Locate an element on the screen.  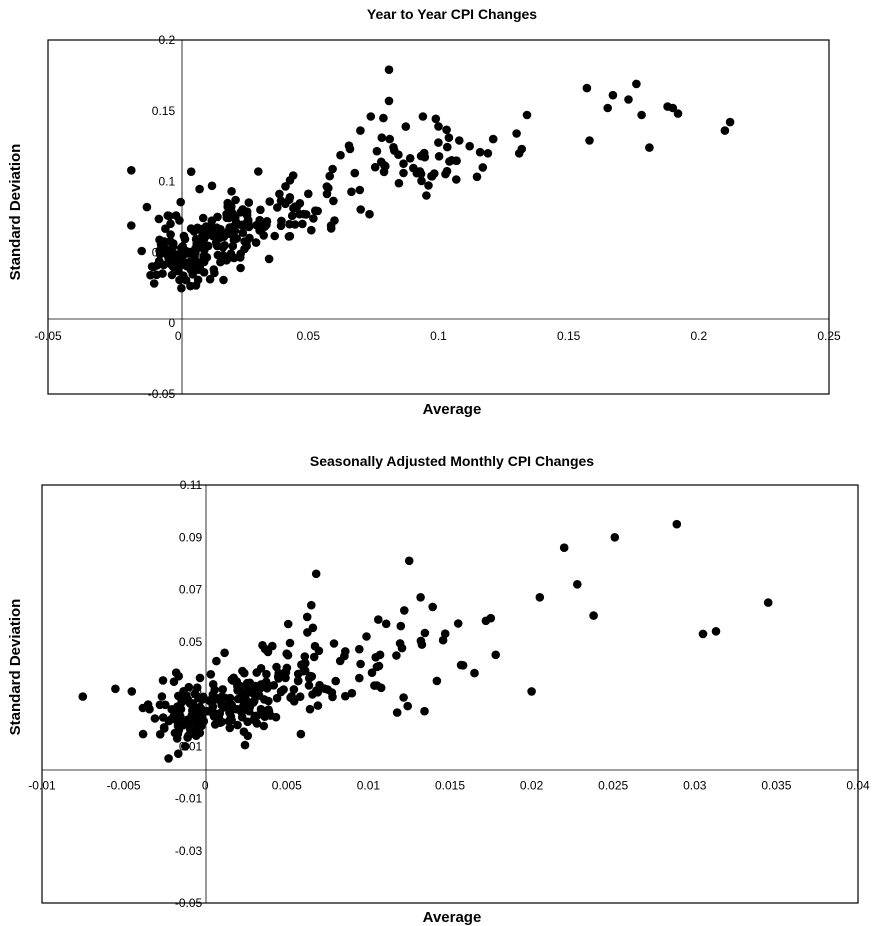
x-tick-label: 0.04 is located at coordinates (858, 785).